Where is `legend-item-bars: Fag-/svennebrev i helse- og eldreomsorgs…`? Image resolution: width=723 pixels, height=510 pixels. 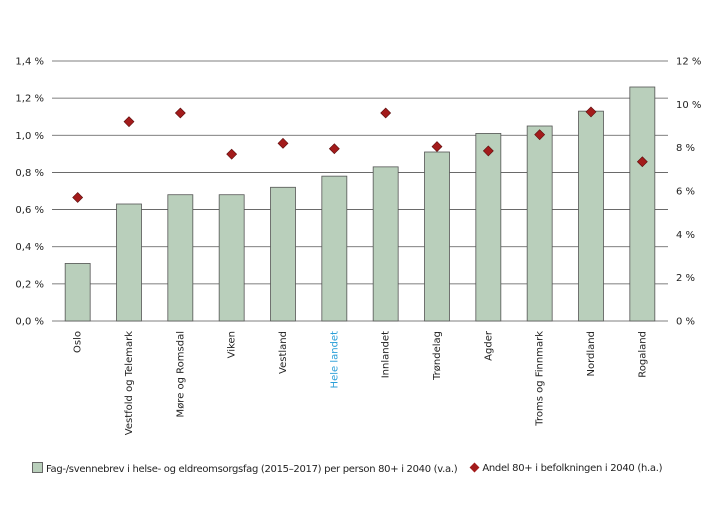
legend-item-bars: Fag-/svennebrev i helse- og eldreomsorgs… is located at coordinates (245, 468).